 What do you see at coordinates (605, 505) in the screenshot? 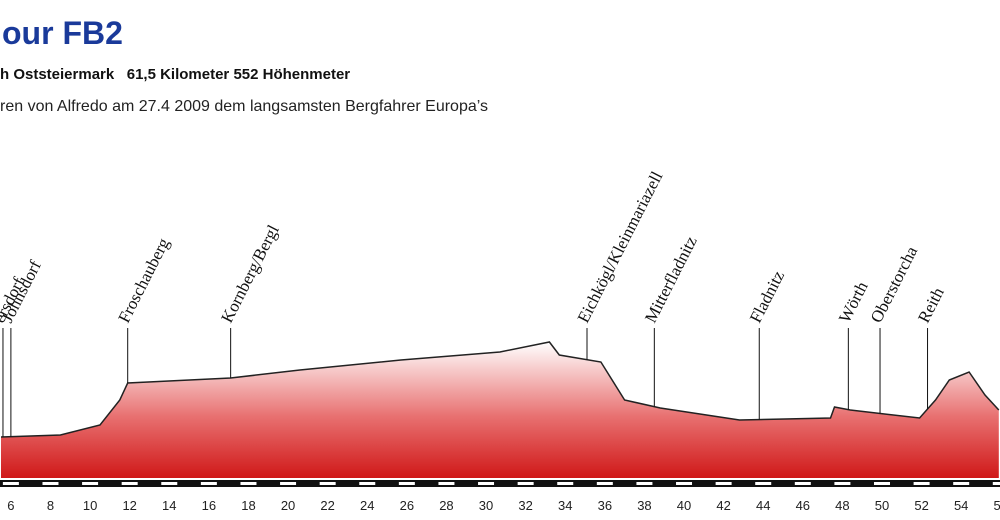
I see `x-tick-label: 36` at bounding box center [605, 505].